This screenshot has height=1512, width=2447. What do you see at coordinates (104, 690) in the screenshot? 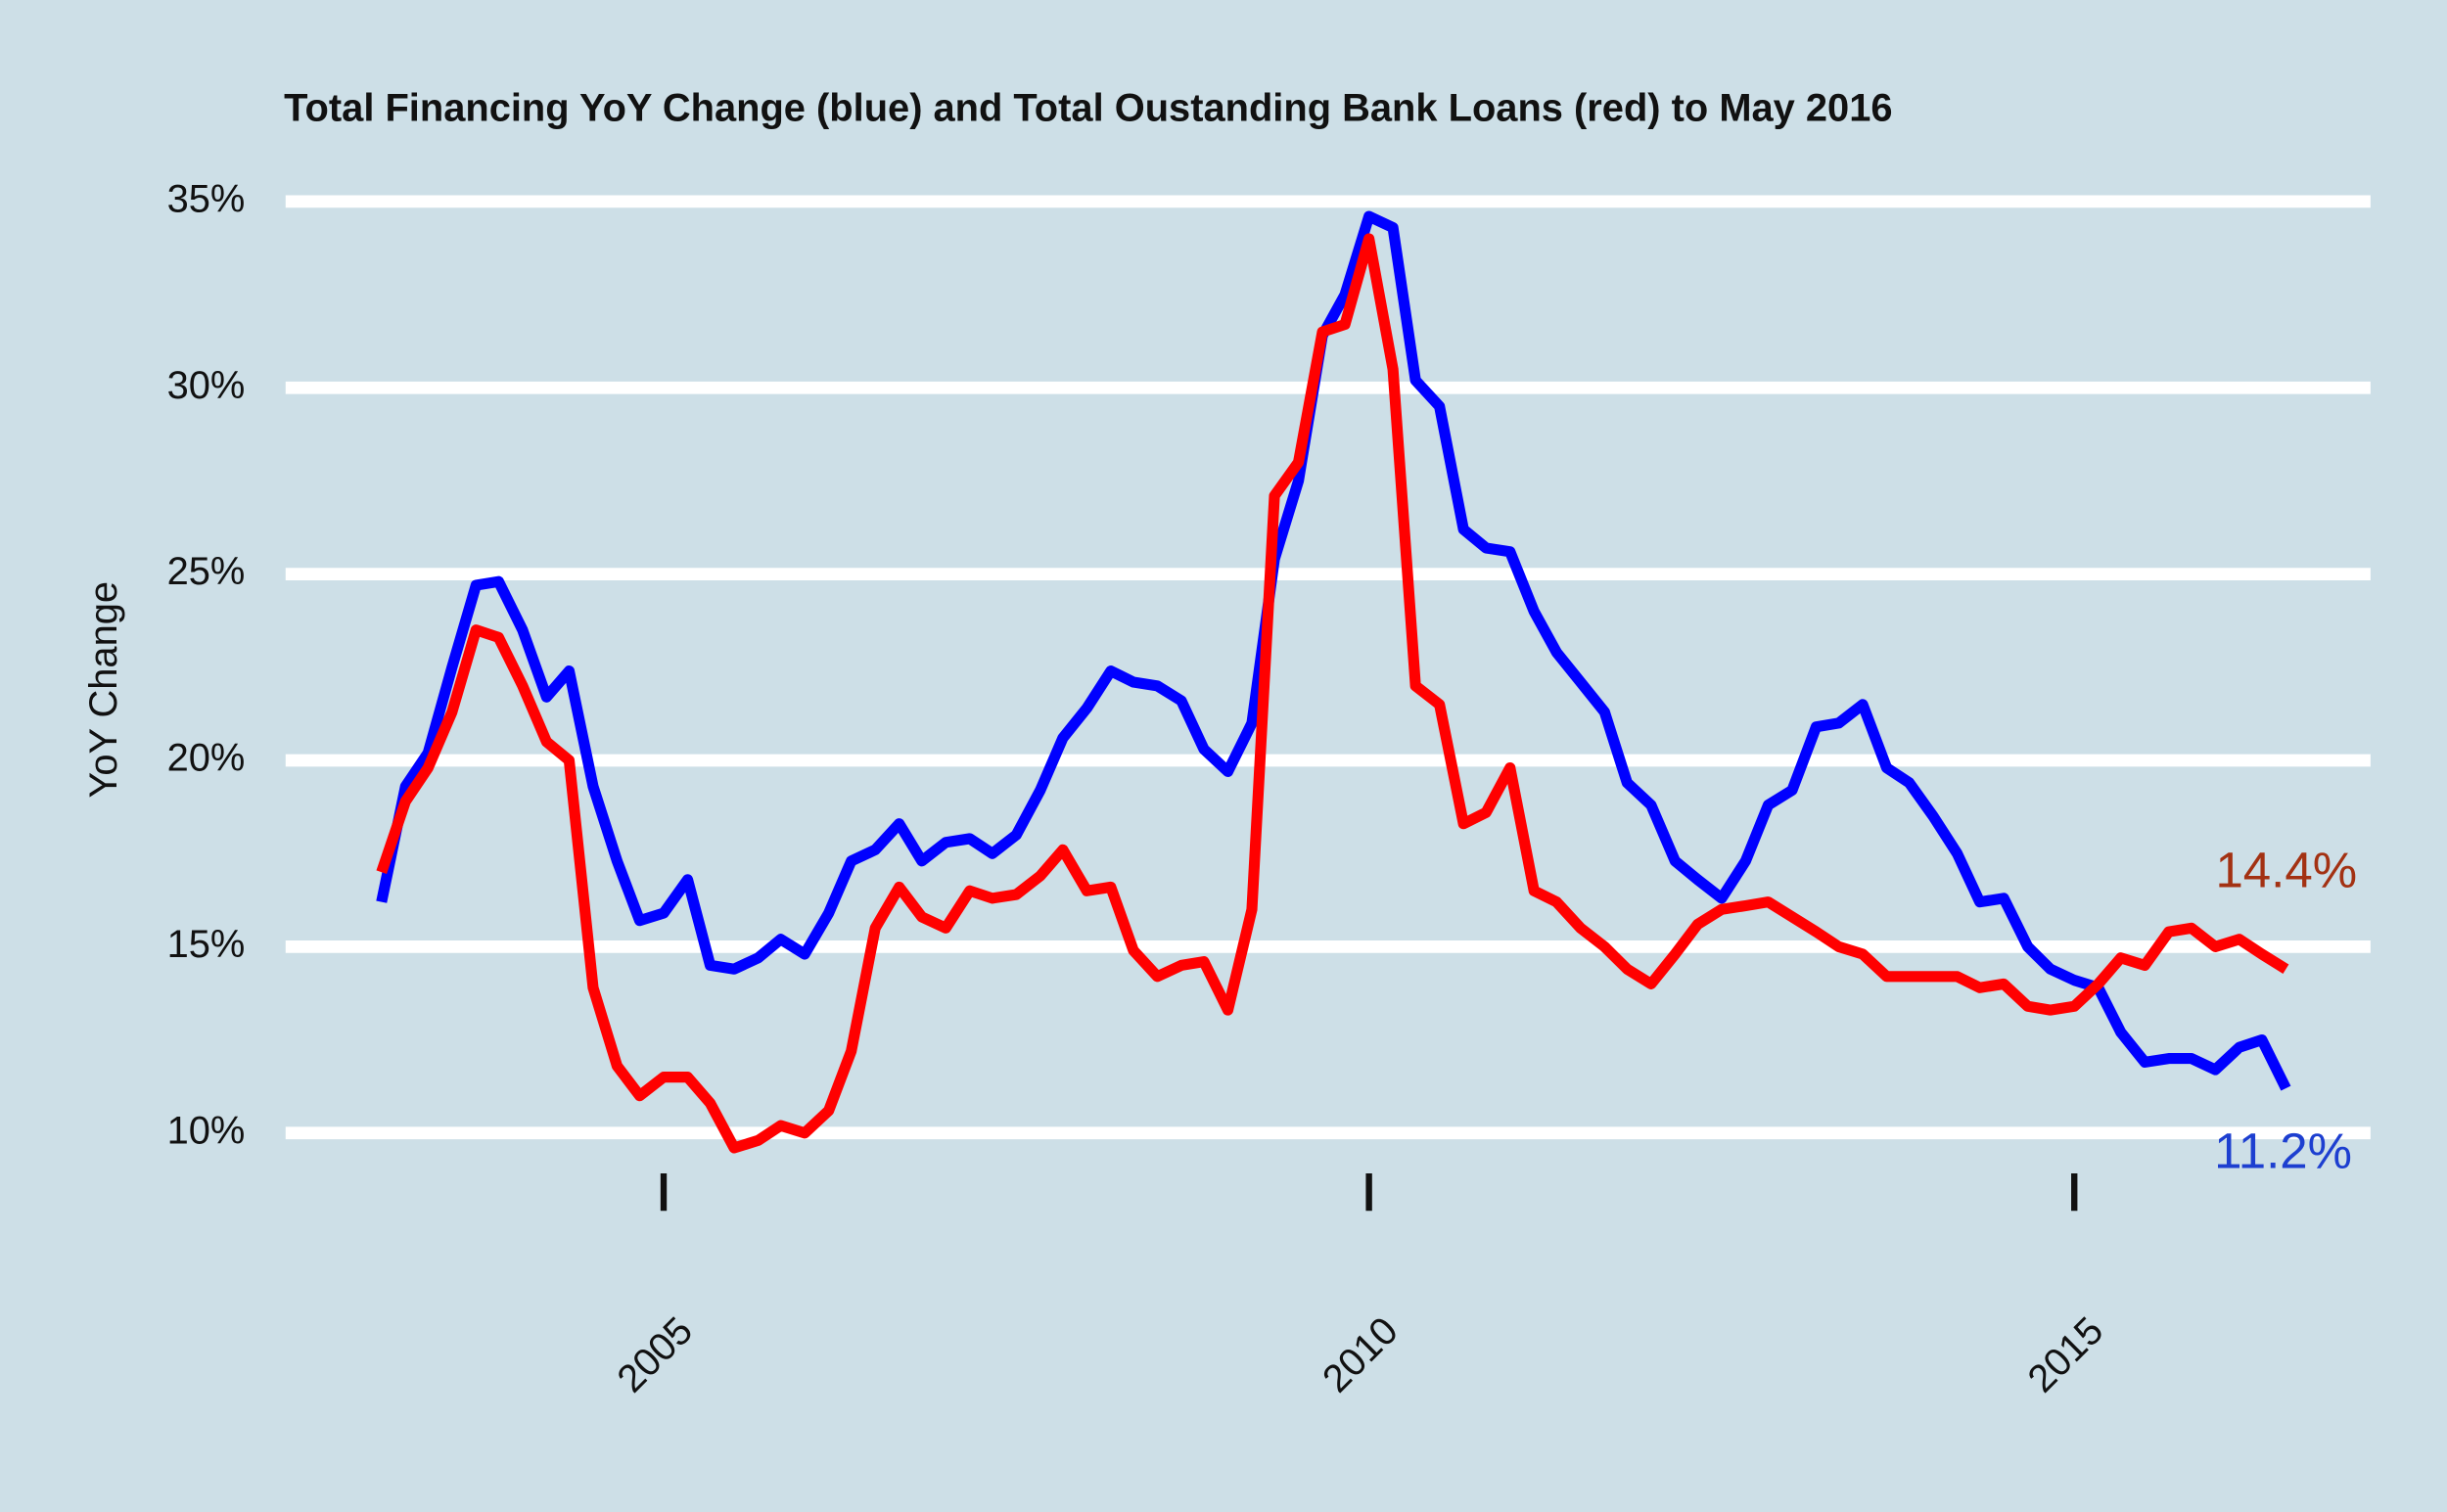
I see `y-axis-label: YoY Change` at bounding box center [104, 690].